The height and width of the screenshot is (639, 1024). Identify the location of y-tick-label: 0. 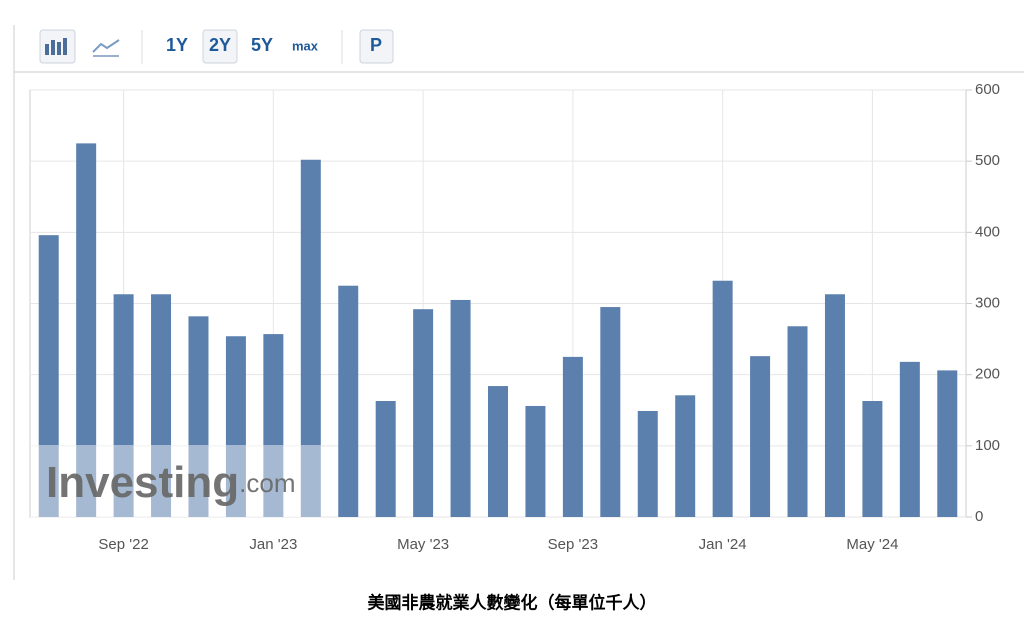
(979, 516).